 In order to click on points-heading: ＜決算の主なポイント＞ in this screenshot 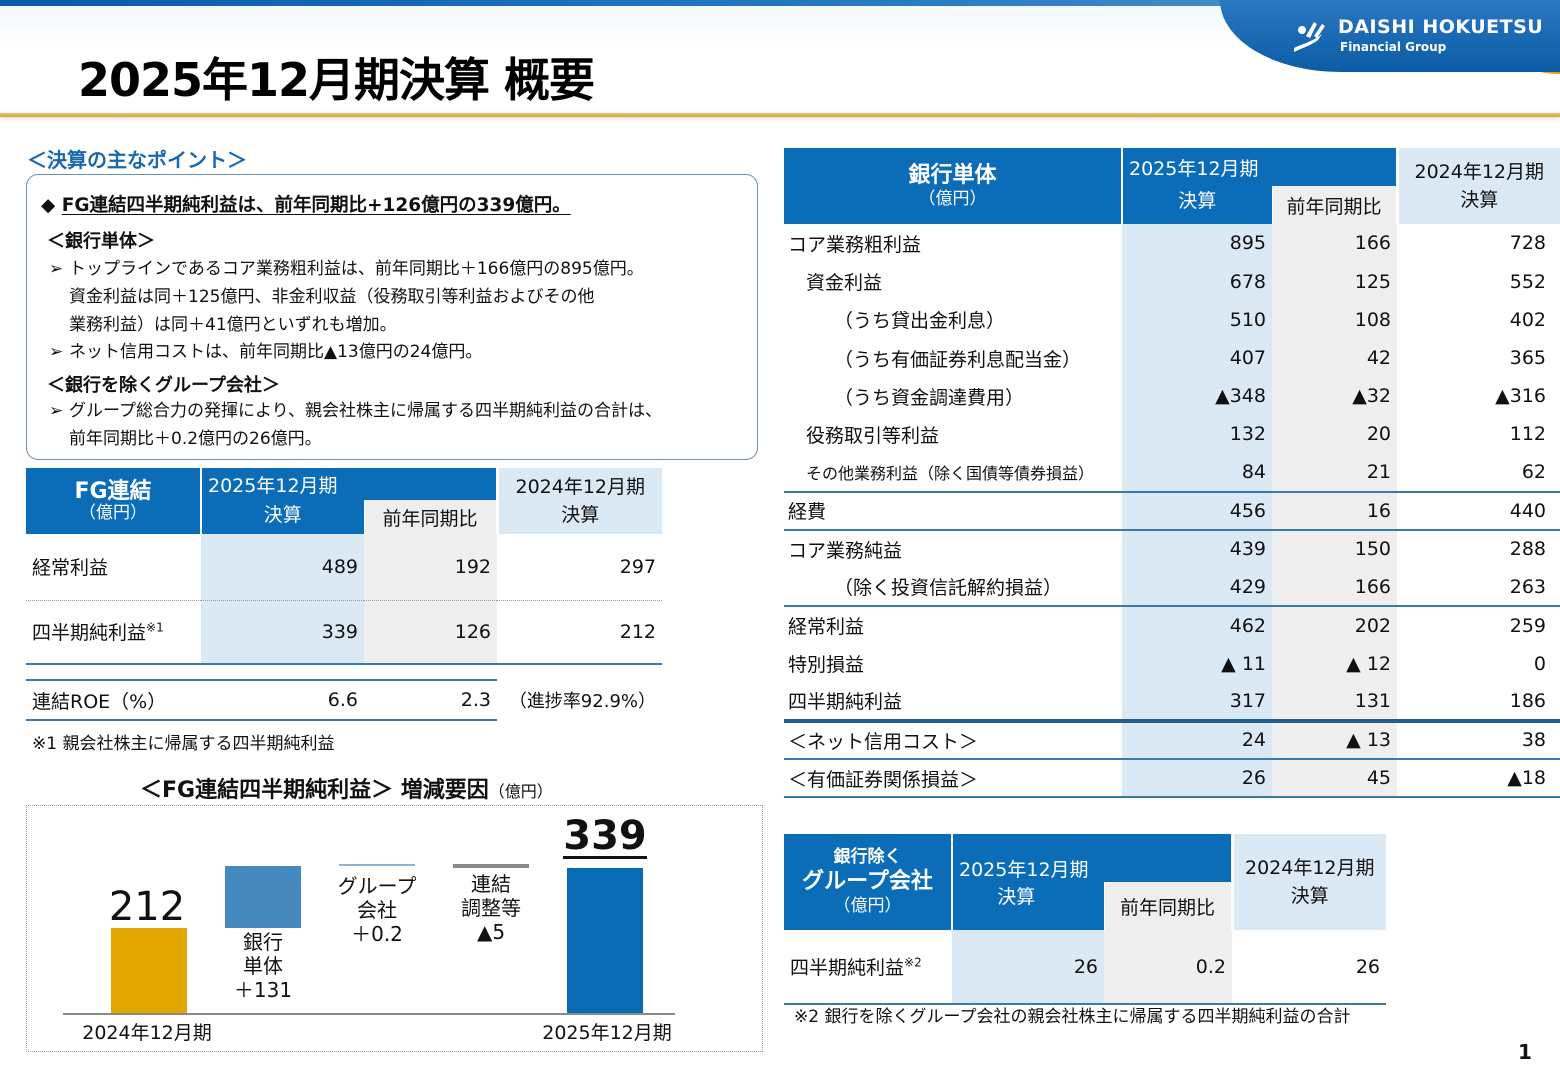, I will do `click(137, 160)`.